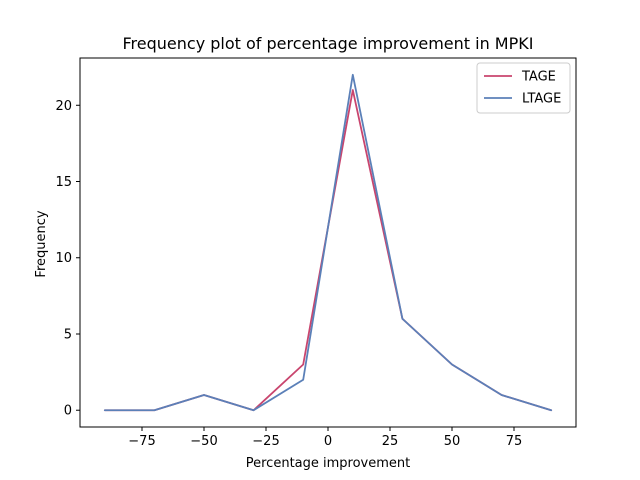 The image size is (640, 480). Describe the element at coordinates (538, 77) in the screenshot. I see `legend-label-tage: TAGE` at that location.